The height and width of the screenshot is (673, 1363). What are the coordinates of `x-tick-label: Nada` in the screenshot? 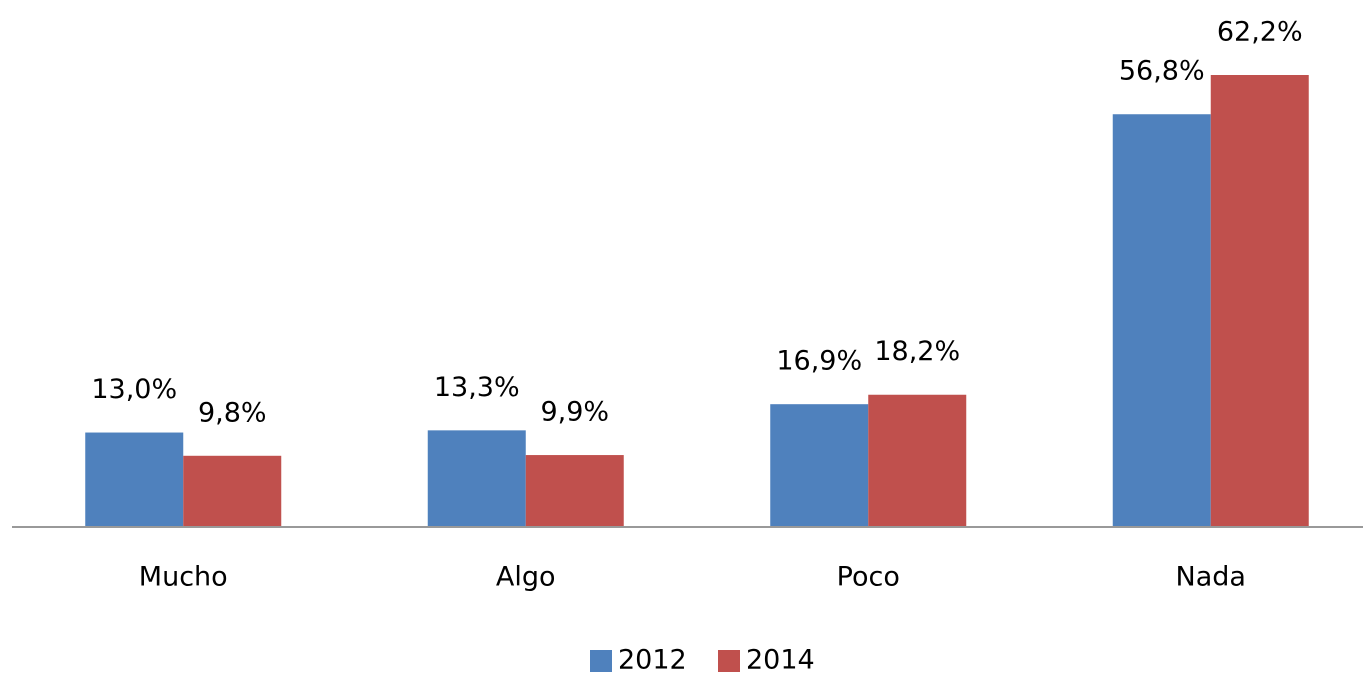 It's located at (1211, 577).